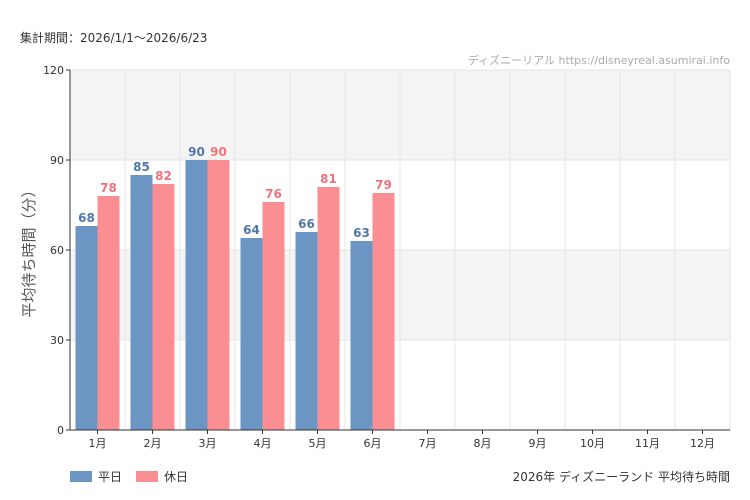  I want to click on data-label: 78, so click(108, 188).